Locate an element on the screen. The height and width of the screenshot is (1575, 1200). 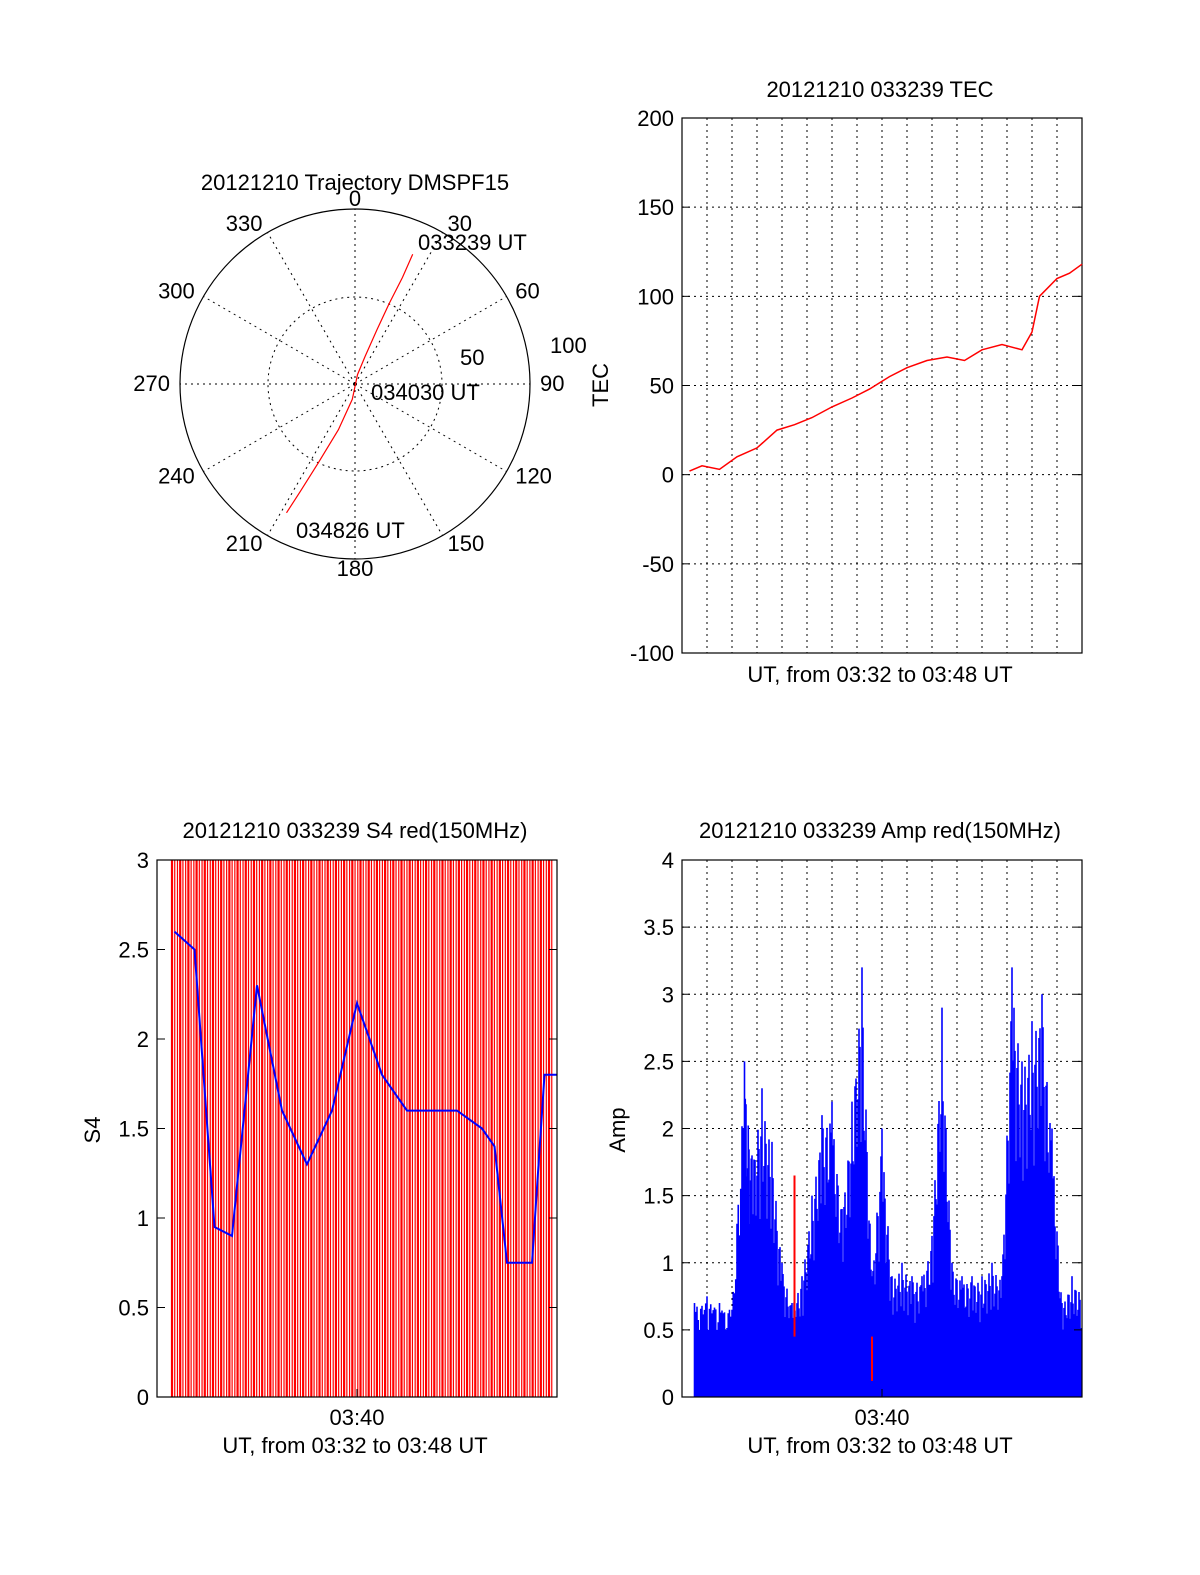
s4-xtick-label: 03:40 is located at coordinates (356, 1417).